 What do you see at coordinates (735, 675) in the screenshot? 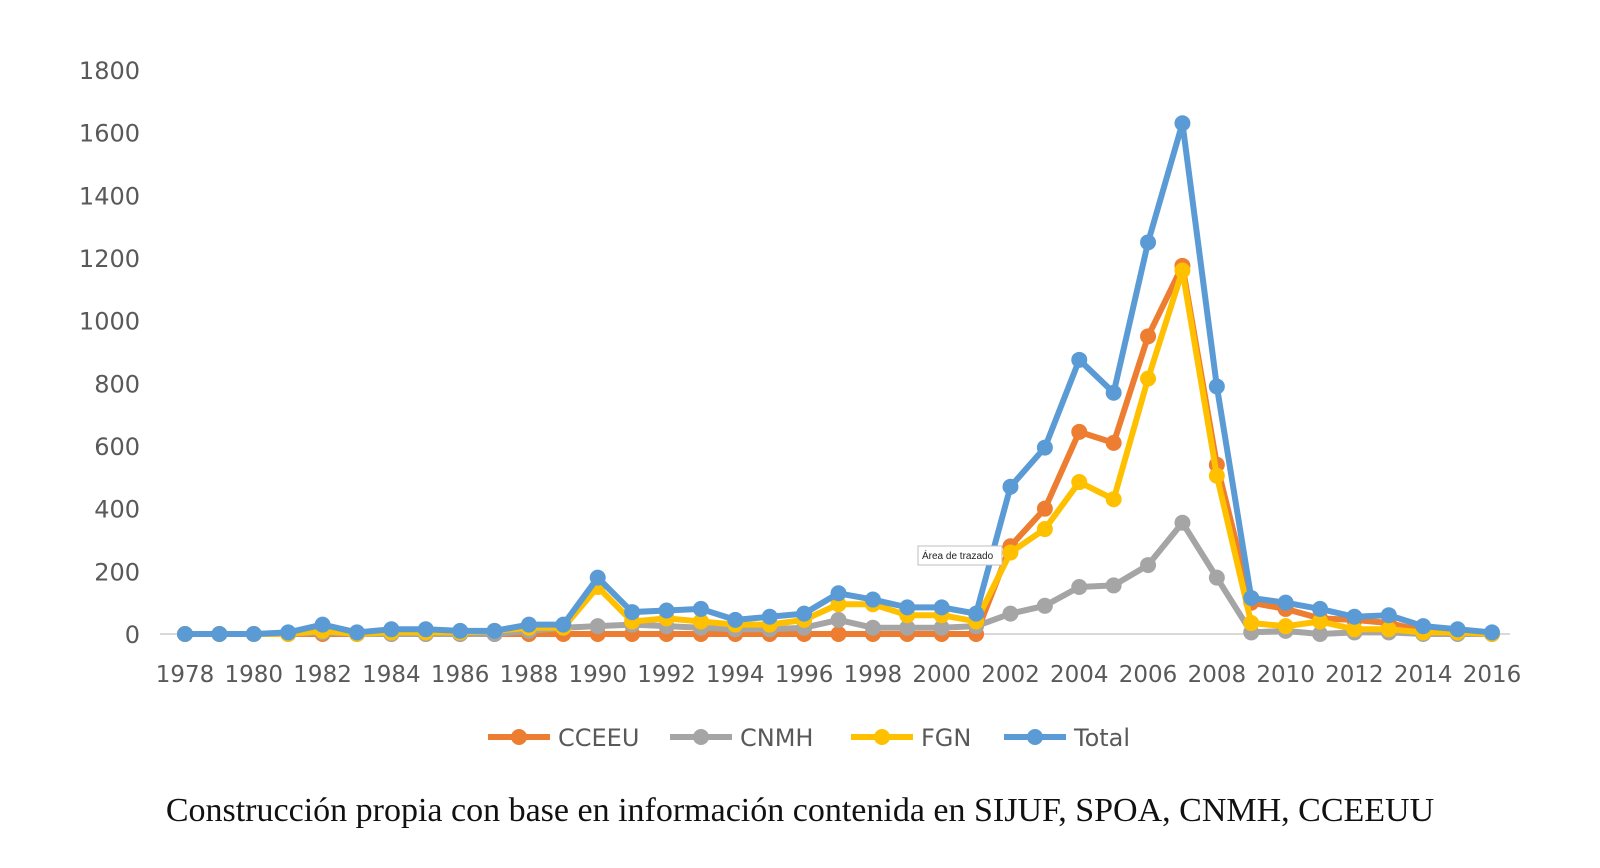
I see `x-tick-label: 1994` at bounding box center [735, 675].